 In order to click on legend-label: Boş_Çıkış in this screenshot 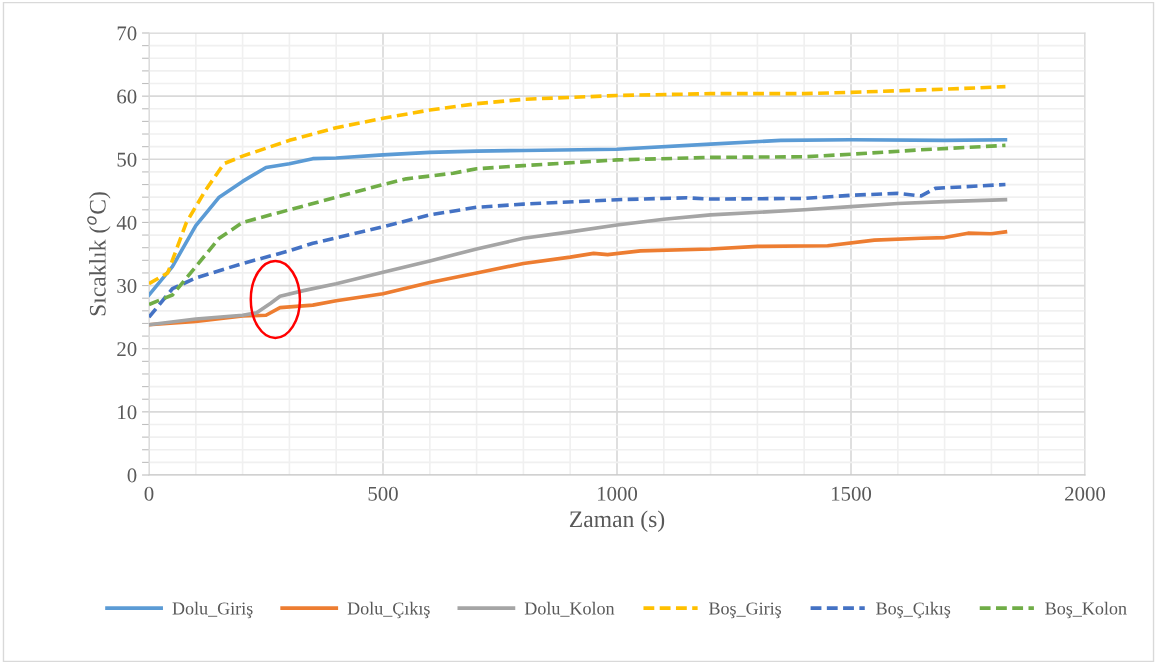, I will do `click(913, 610)`.